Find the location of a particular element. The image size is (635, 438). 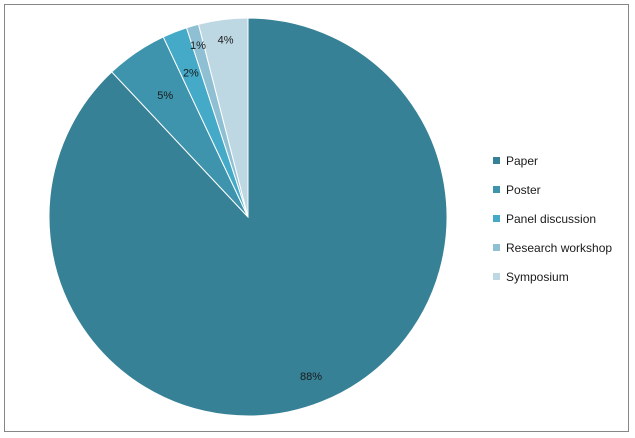

data-label-symposium: 4% is located at coordinates (226, 40).